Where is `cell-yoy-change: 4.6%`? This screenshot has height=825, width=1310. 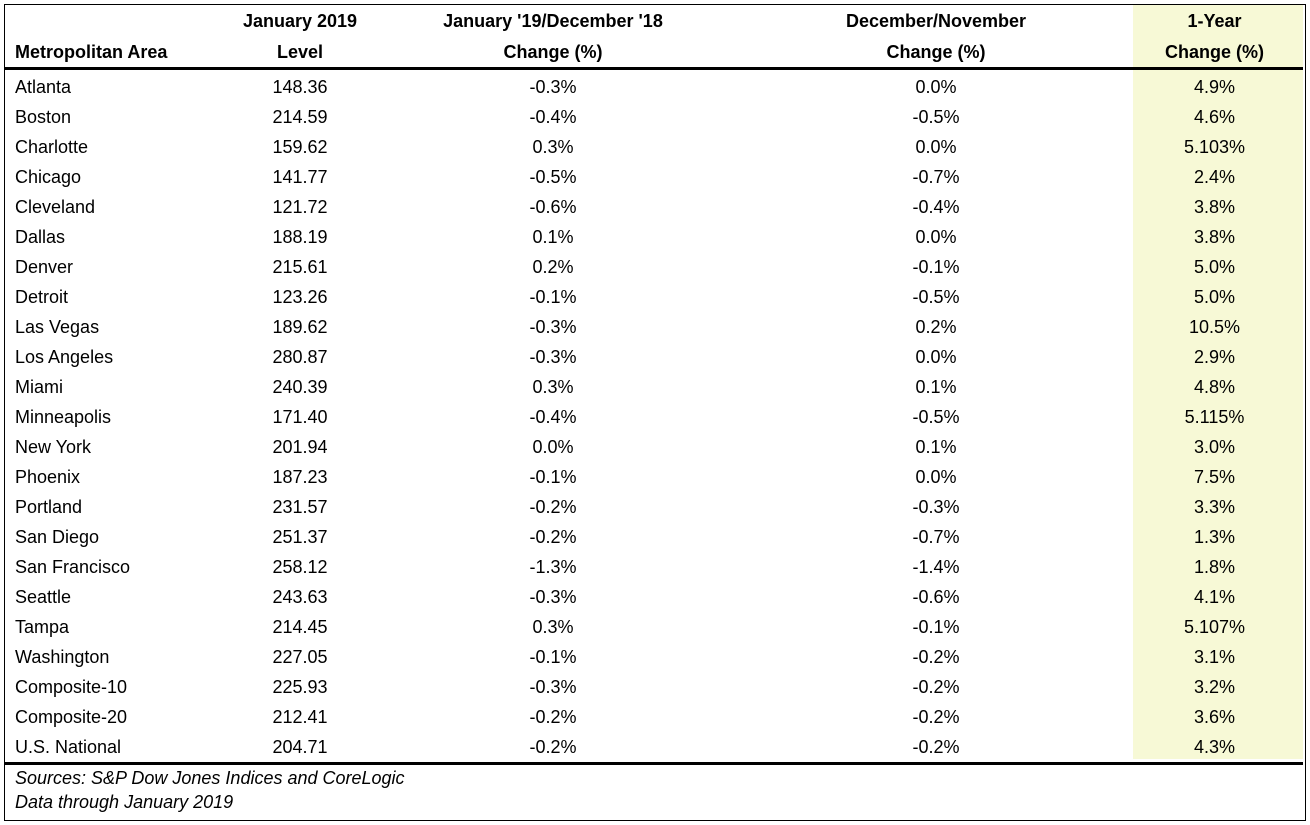
cell-yoy-change: 4.6% is located at coordinates (1214, 117).